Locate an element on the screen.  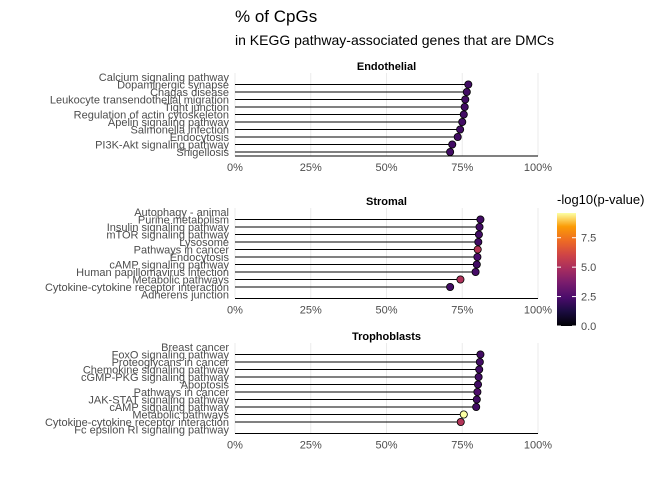
category-label: Fc epsilon RI signaling pathway is located at coordinates (151, 431).